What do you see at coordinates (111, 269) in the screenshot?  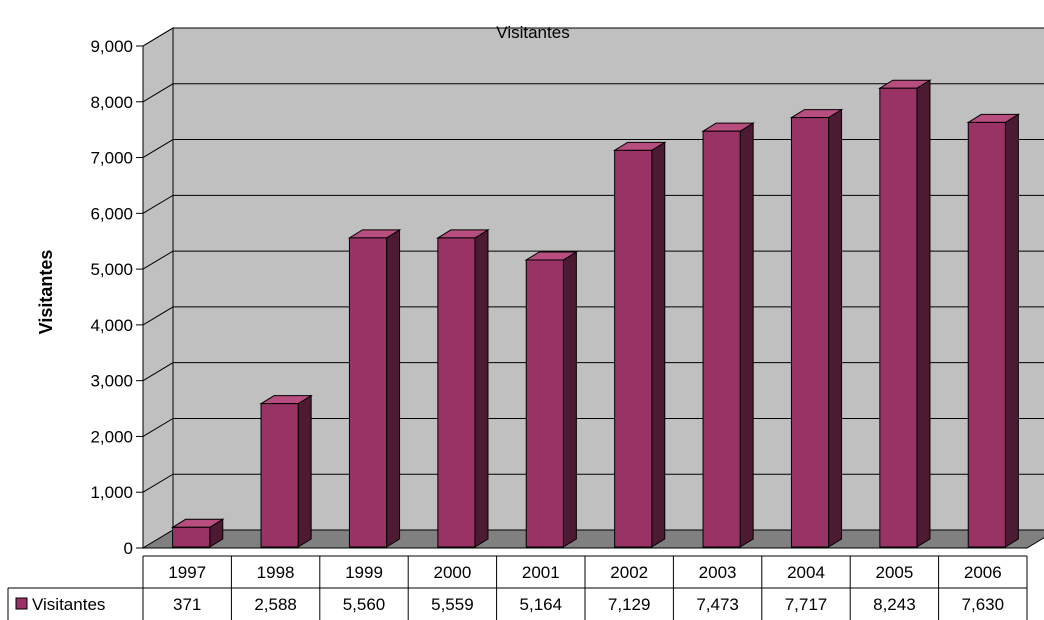 I see `y-tick-label: 5,000` at bounding box center [111, 269].